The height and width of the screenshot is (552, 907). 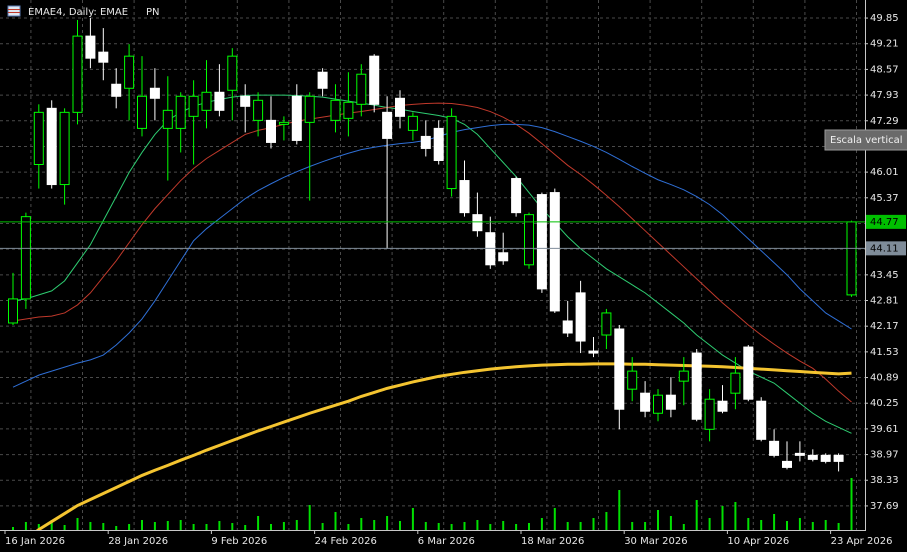 I want to click on tooltip: Escala vertical, so click(x=865, y=140).